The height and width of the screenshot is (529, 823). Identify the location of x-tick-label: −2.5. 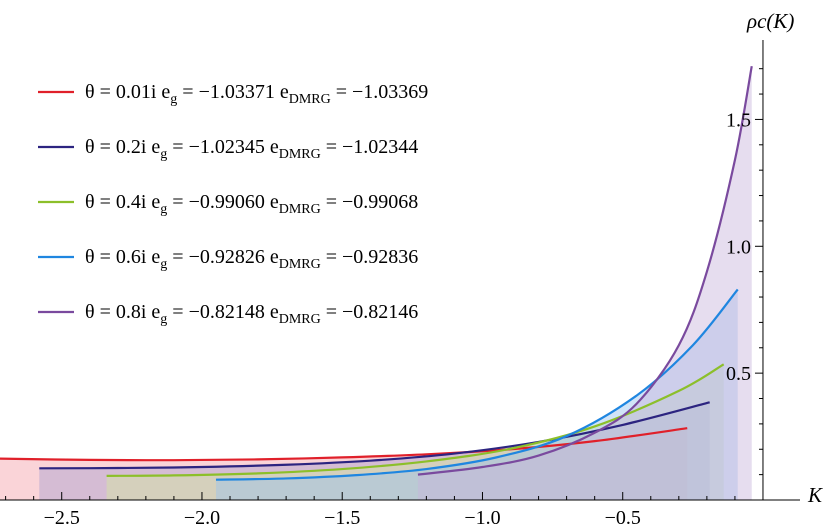
(62, 518).